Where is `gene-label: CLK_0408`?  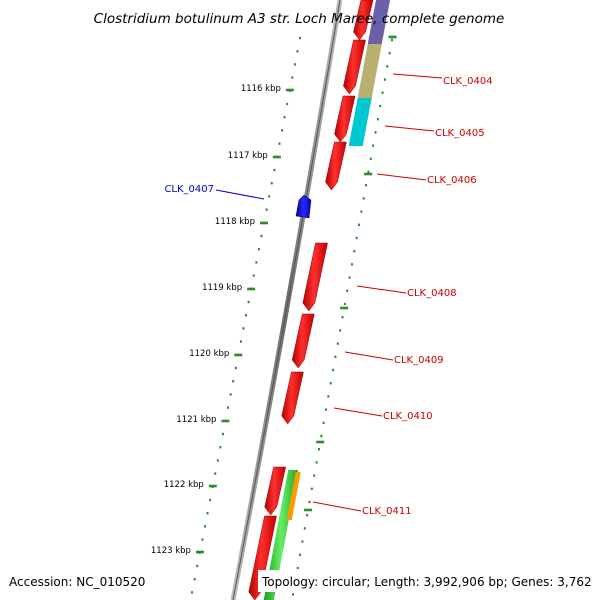
gene-label: CLK_0408 is located at coordinates (432, 293).